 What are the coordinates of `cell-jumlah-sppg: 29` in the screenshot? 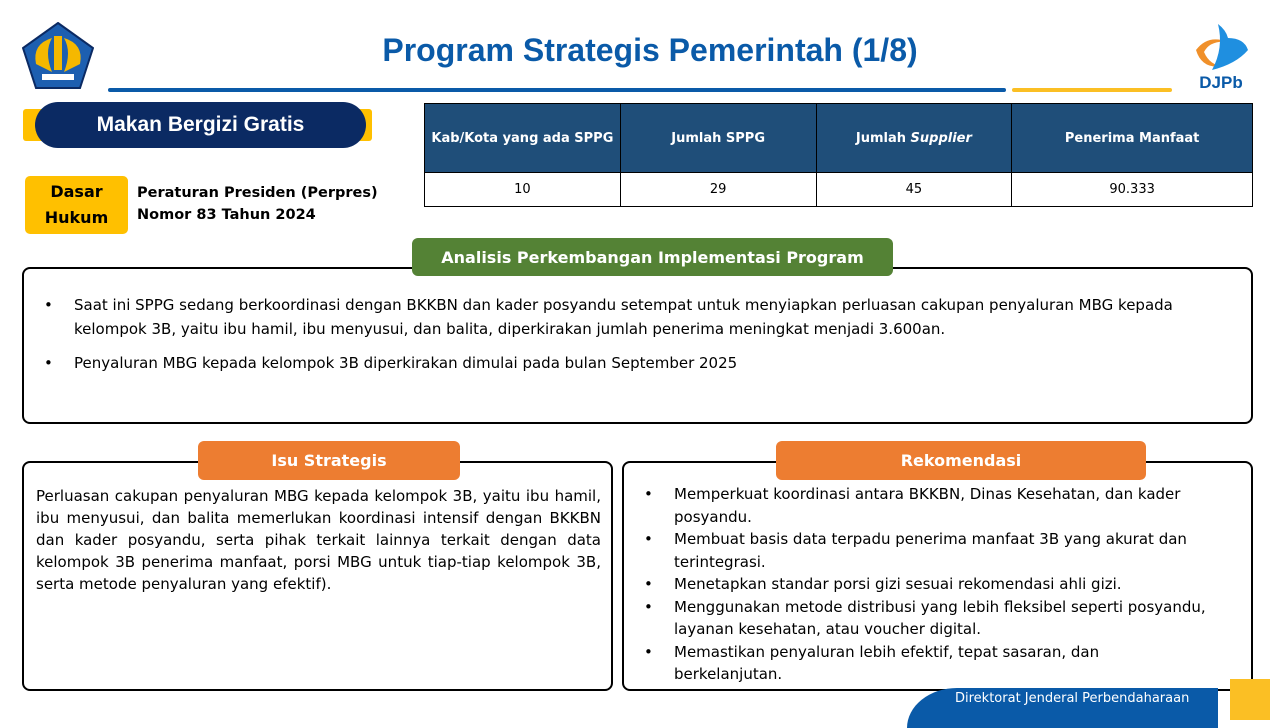 It's located at (718, 189).